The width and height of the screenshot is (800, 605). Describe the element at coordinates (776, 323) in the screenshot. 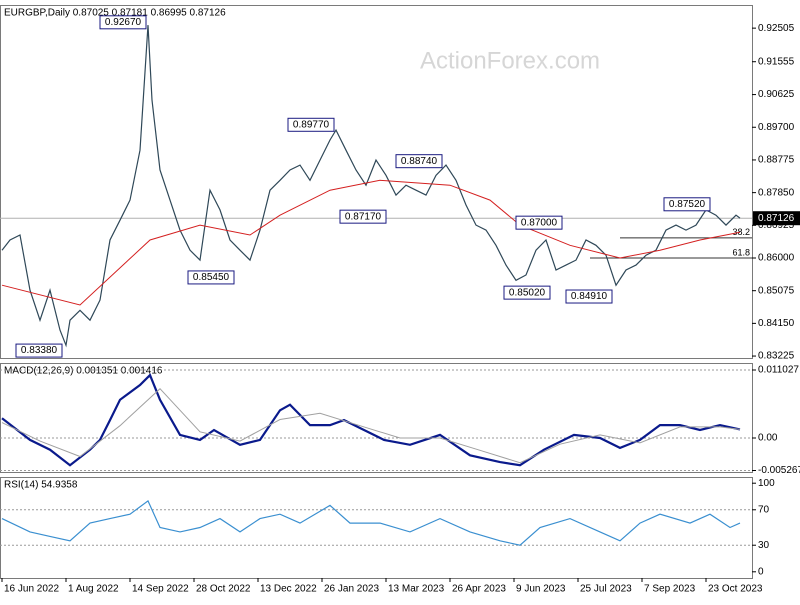

I see `y-tick-label: 0.84150` at that location.